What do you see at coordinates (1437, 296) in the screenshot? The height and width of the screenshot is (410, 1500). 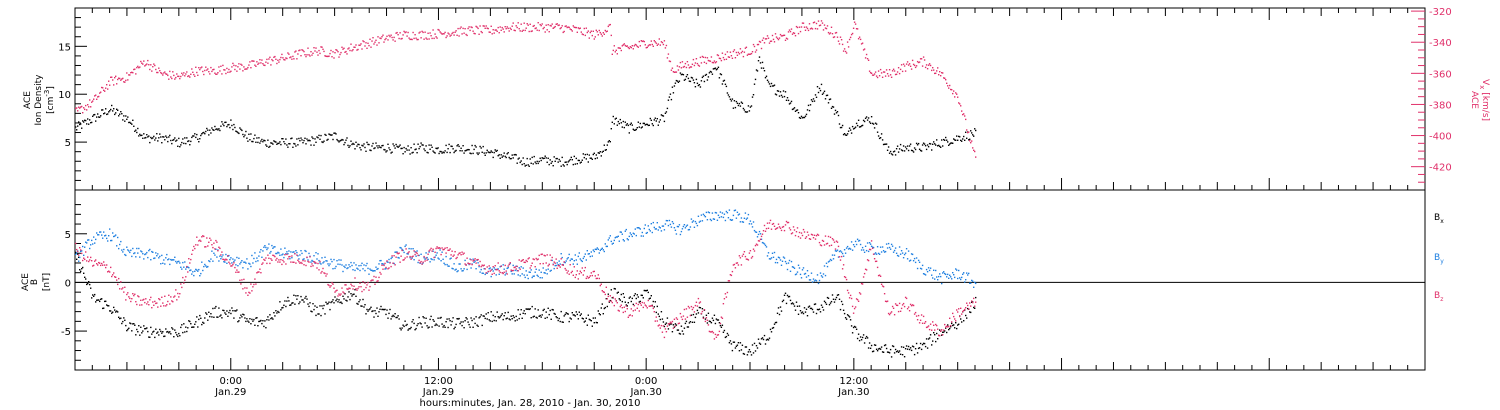 I see `legend-base: B` at bounding box center [1437, 296].